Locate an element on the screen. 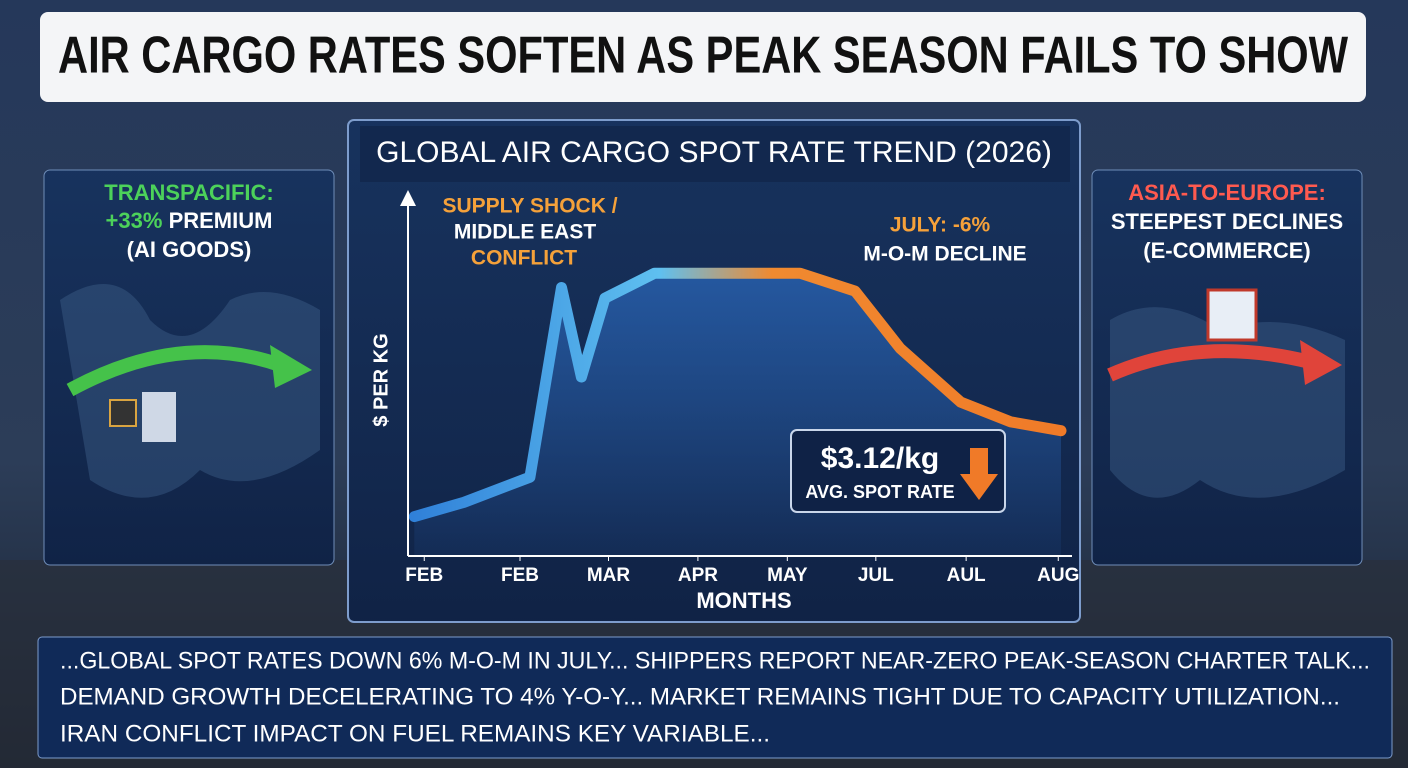  callout-box is located at coordinates (898, 471).